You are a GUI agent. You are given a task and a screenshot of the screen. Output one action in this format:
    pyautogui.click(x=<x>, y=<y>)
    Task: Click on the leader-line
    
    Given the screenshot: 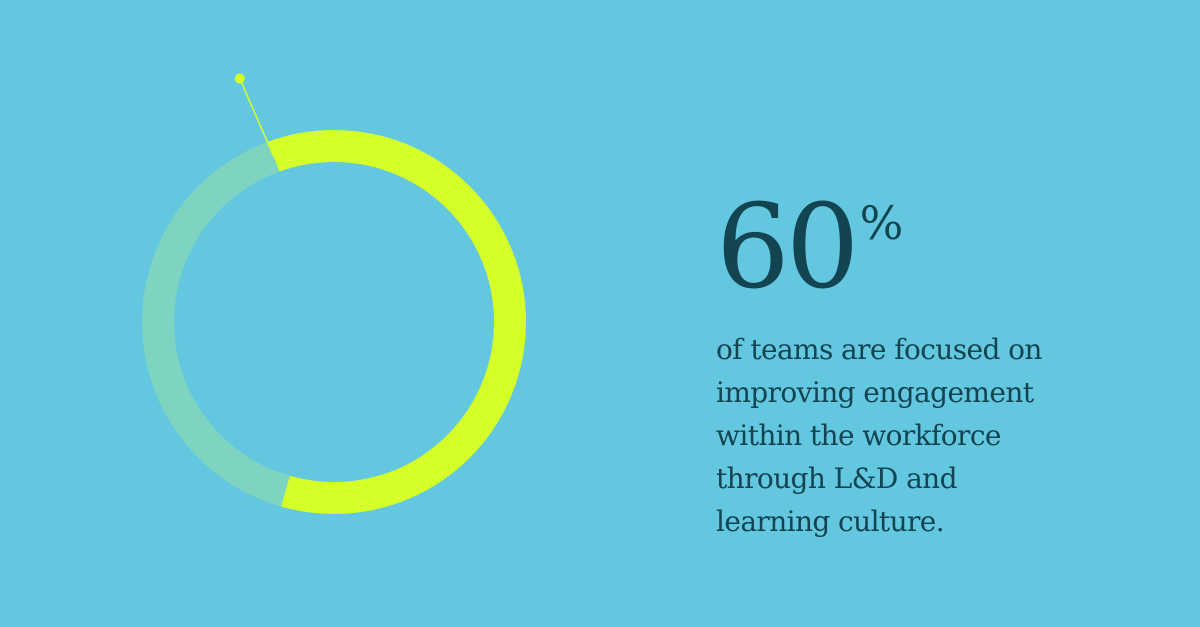 What is the action you would take?
    pyautogui.click(x=257, y=117)
    